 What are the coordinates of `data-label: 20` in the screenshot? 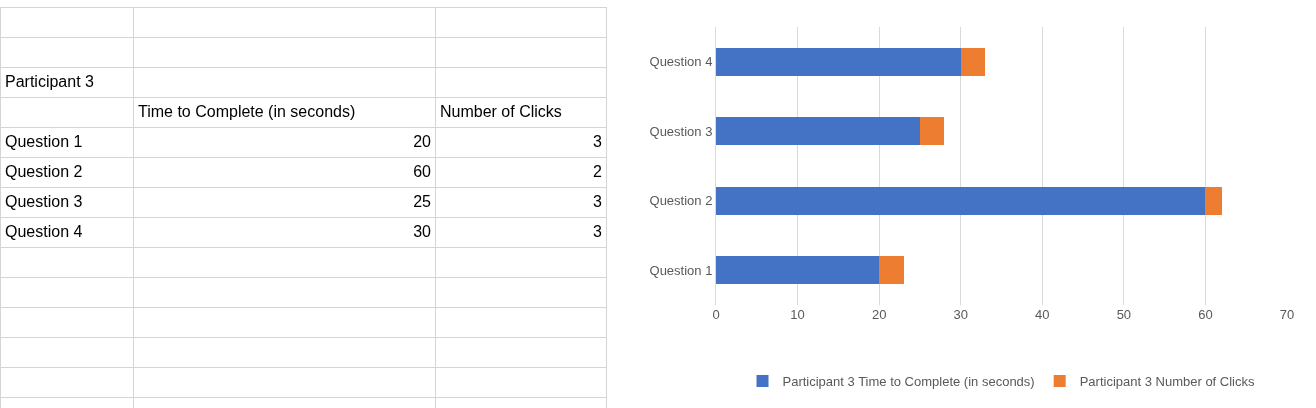 It's located at (422, 142).